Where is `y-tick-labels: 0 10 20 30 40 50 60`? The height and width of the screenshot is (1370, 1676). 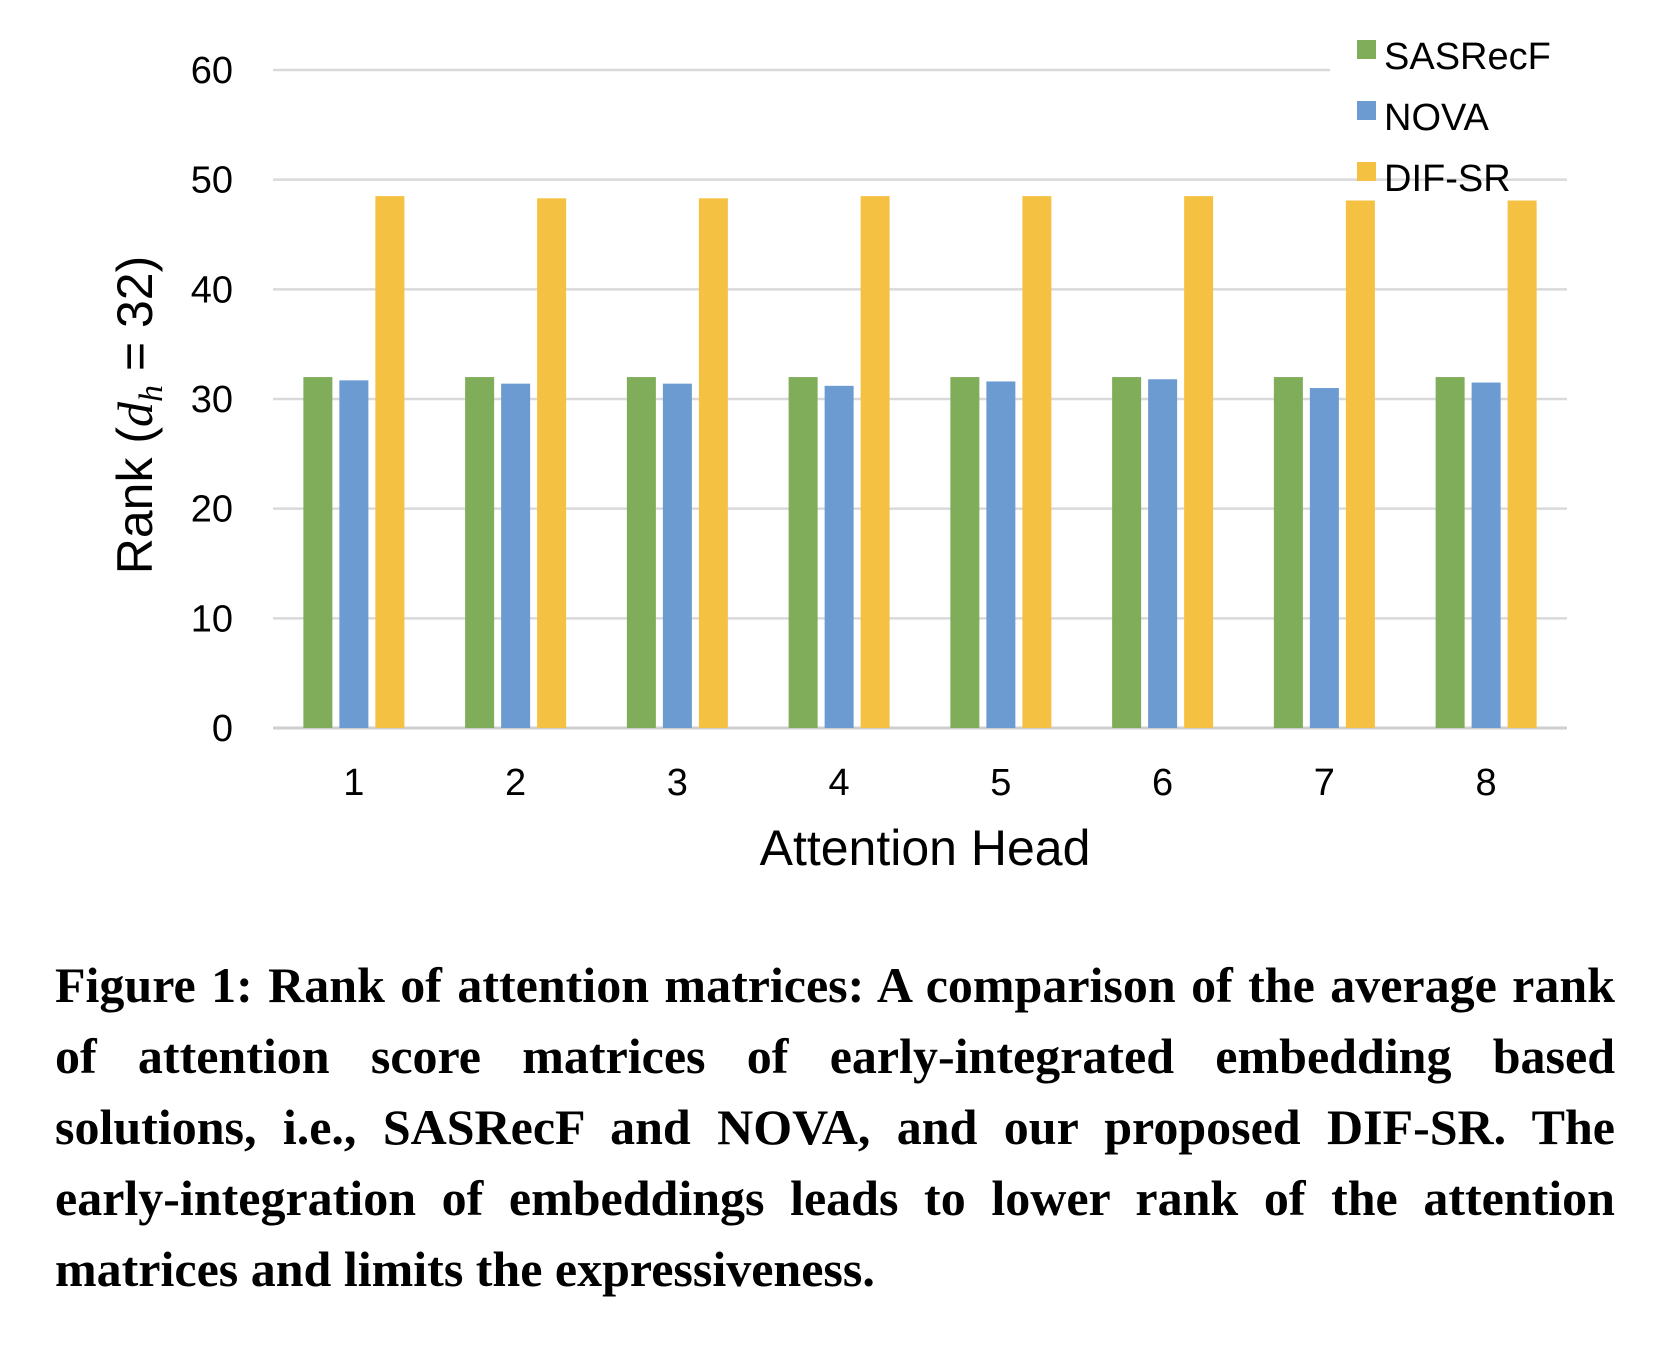
y-tick-labels: 0 10 20 30 40 50 60 is located at coordinates (212, 400).